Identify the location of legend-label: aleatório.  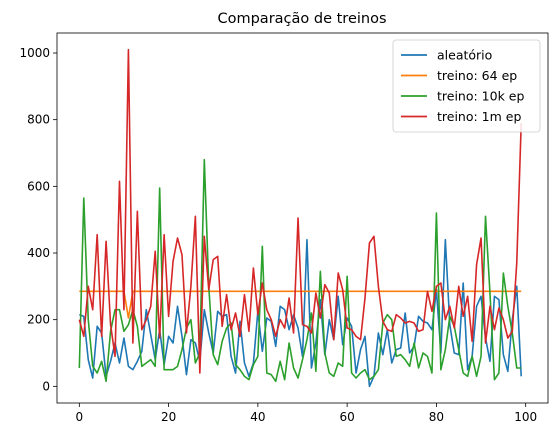
(464, 55).